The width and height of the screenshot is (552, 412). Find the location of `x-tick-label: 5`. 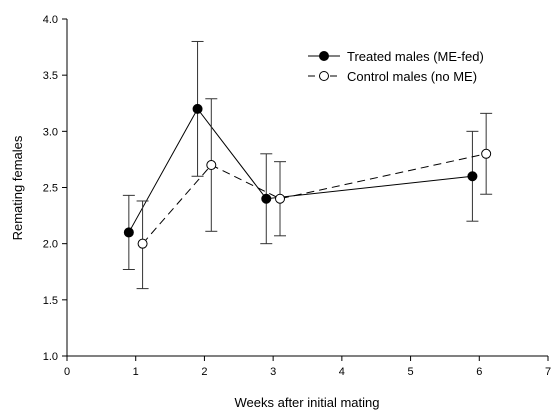

x-tick-label: 5 is located at coordinates (411, 372).